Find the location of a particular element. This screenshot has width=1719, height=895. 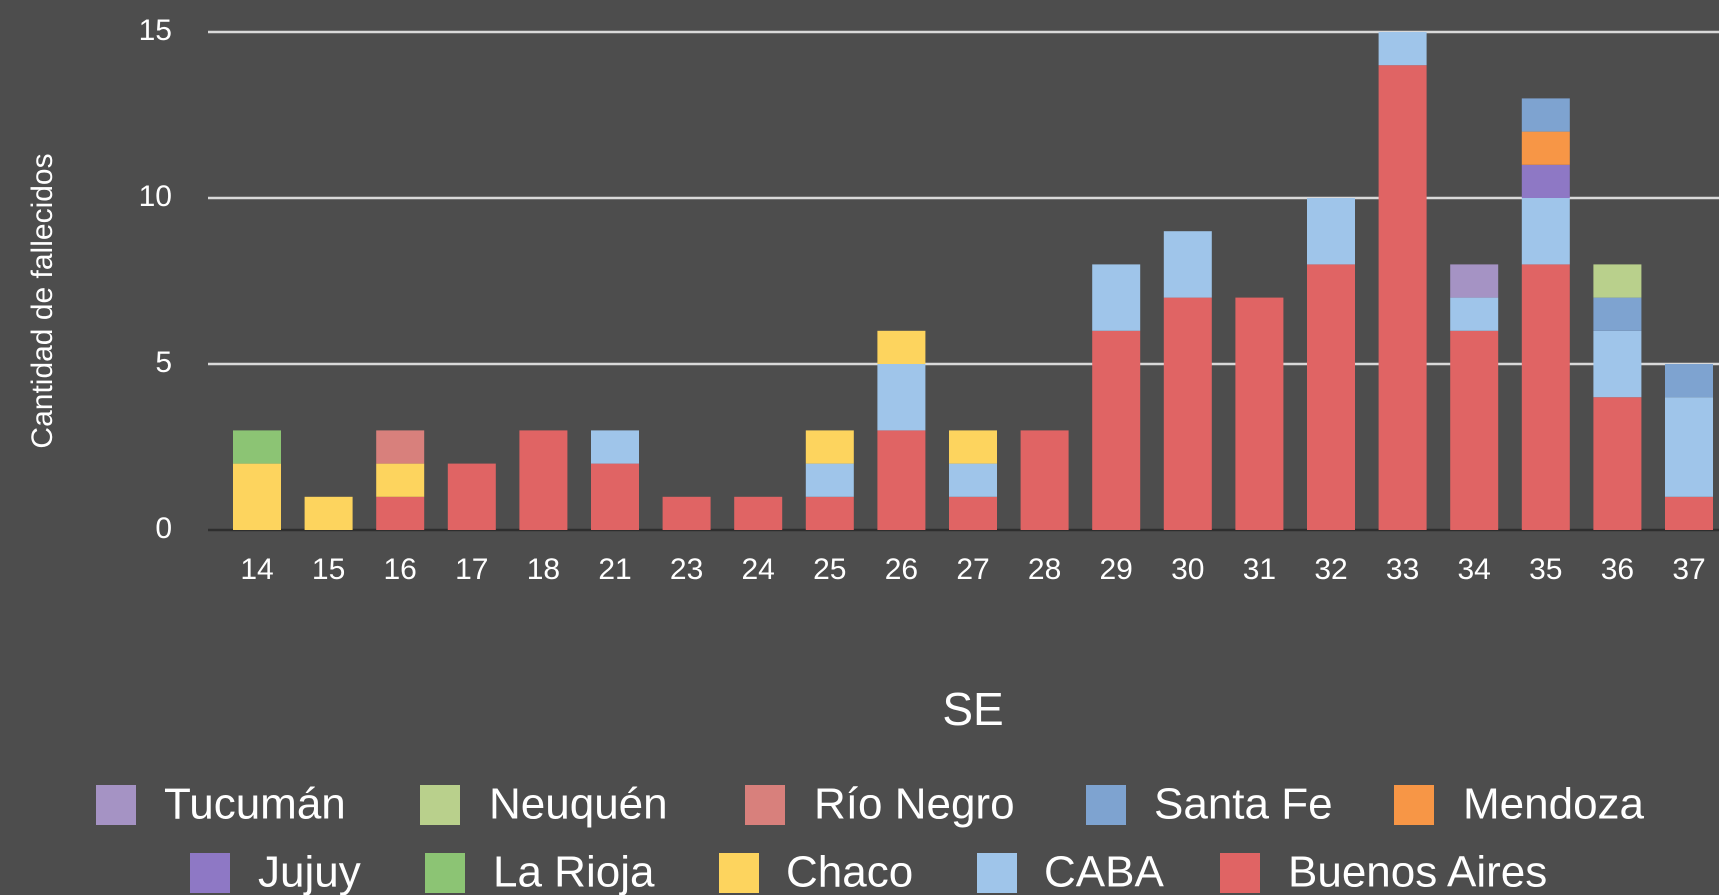

x-tick-label: 17 is located at coordinates (471, 569).